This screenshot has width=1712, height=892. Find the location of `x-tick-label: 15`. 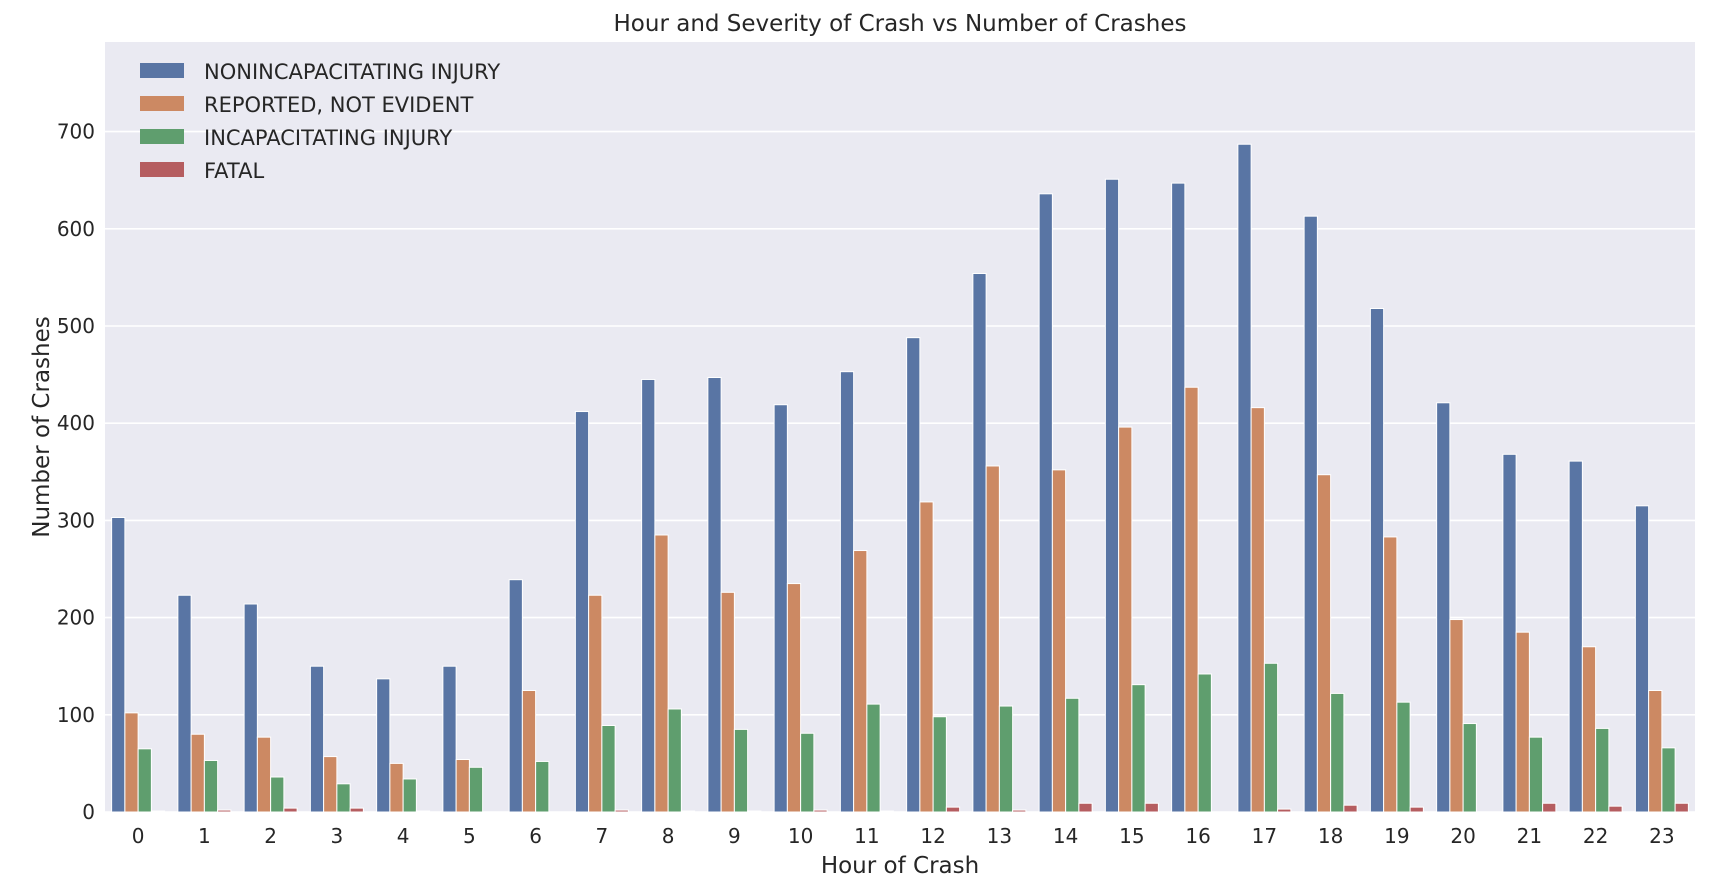

x-tick-label: 15 is located at coordinates (1131, 836).